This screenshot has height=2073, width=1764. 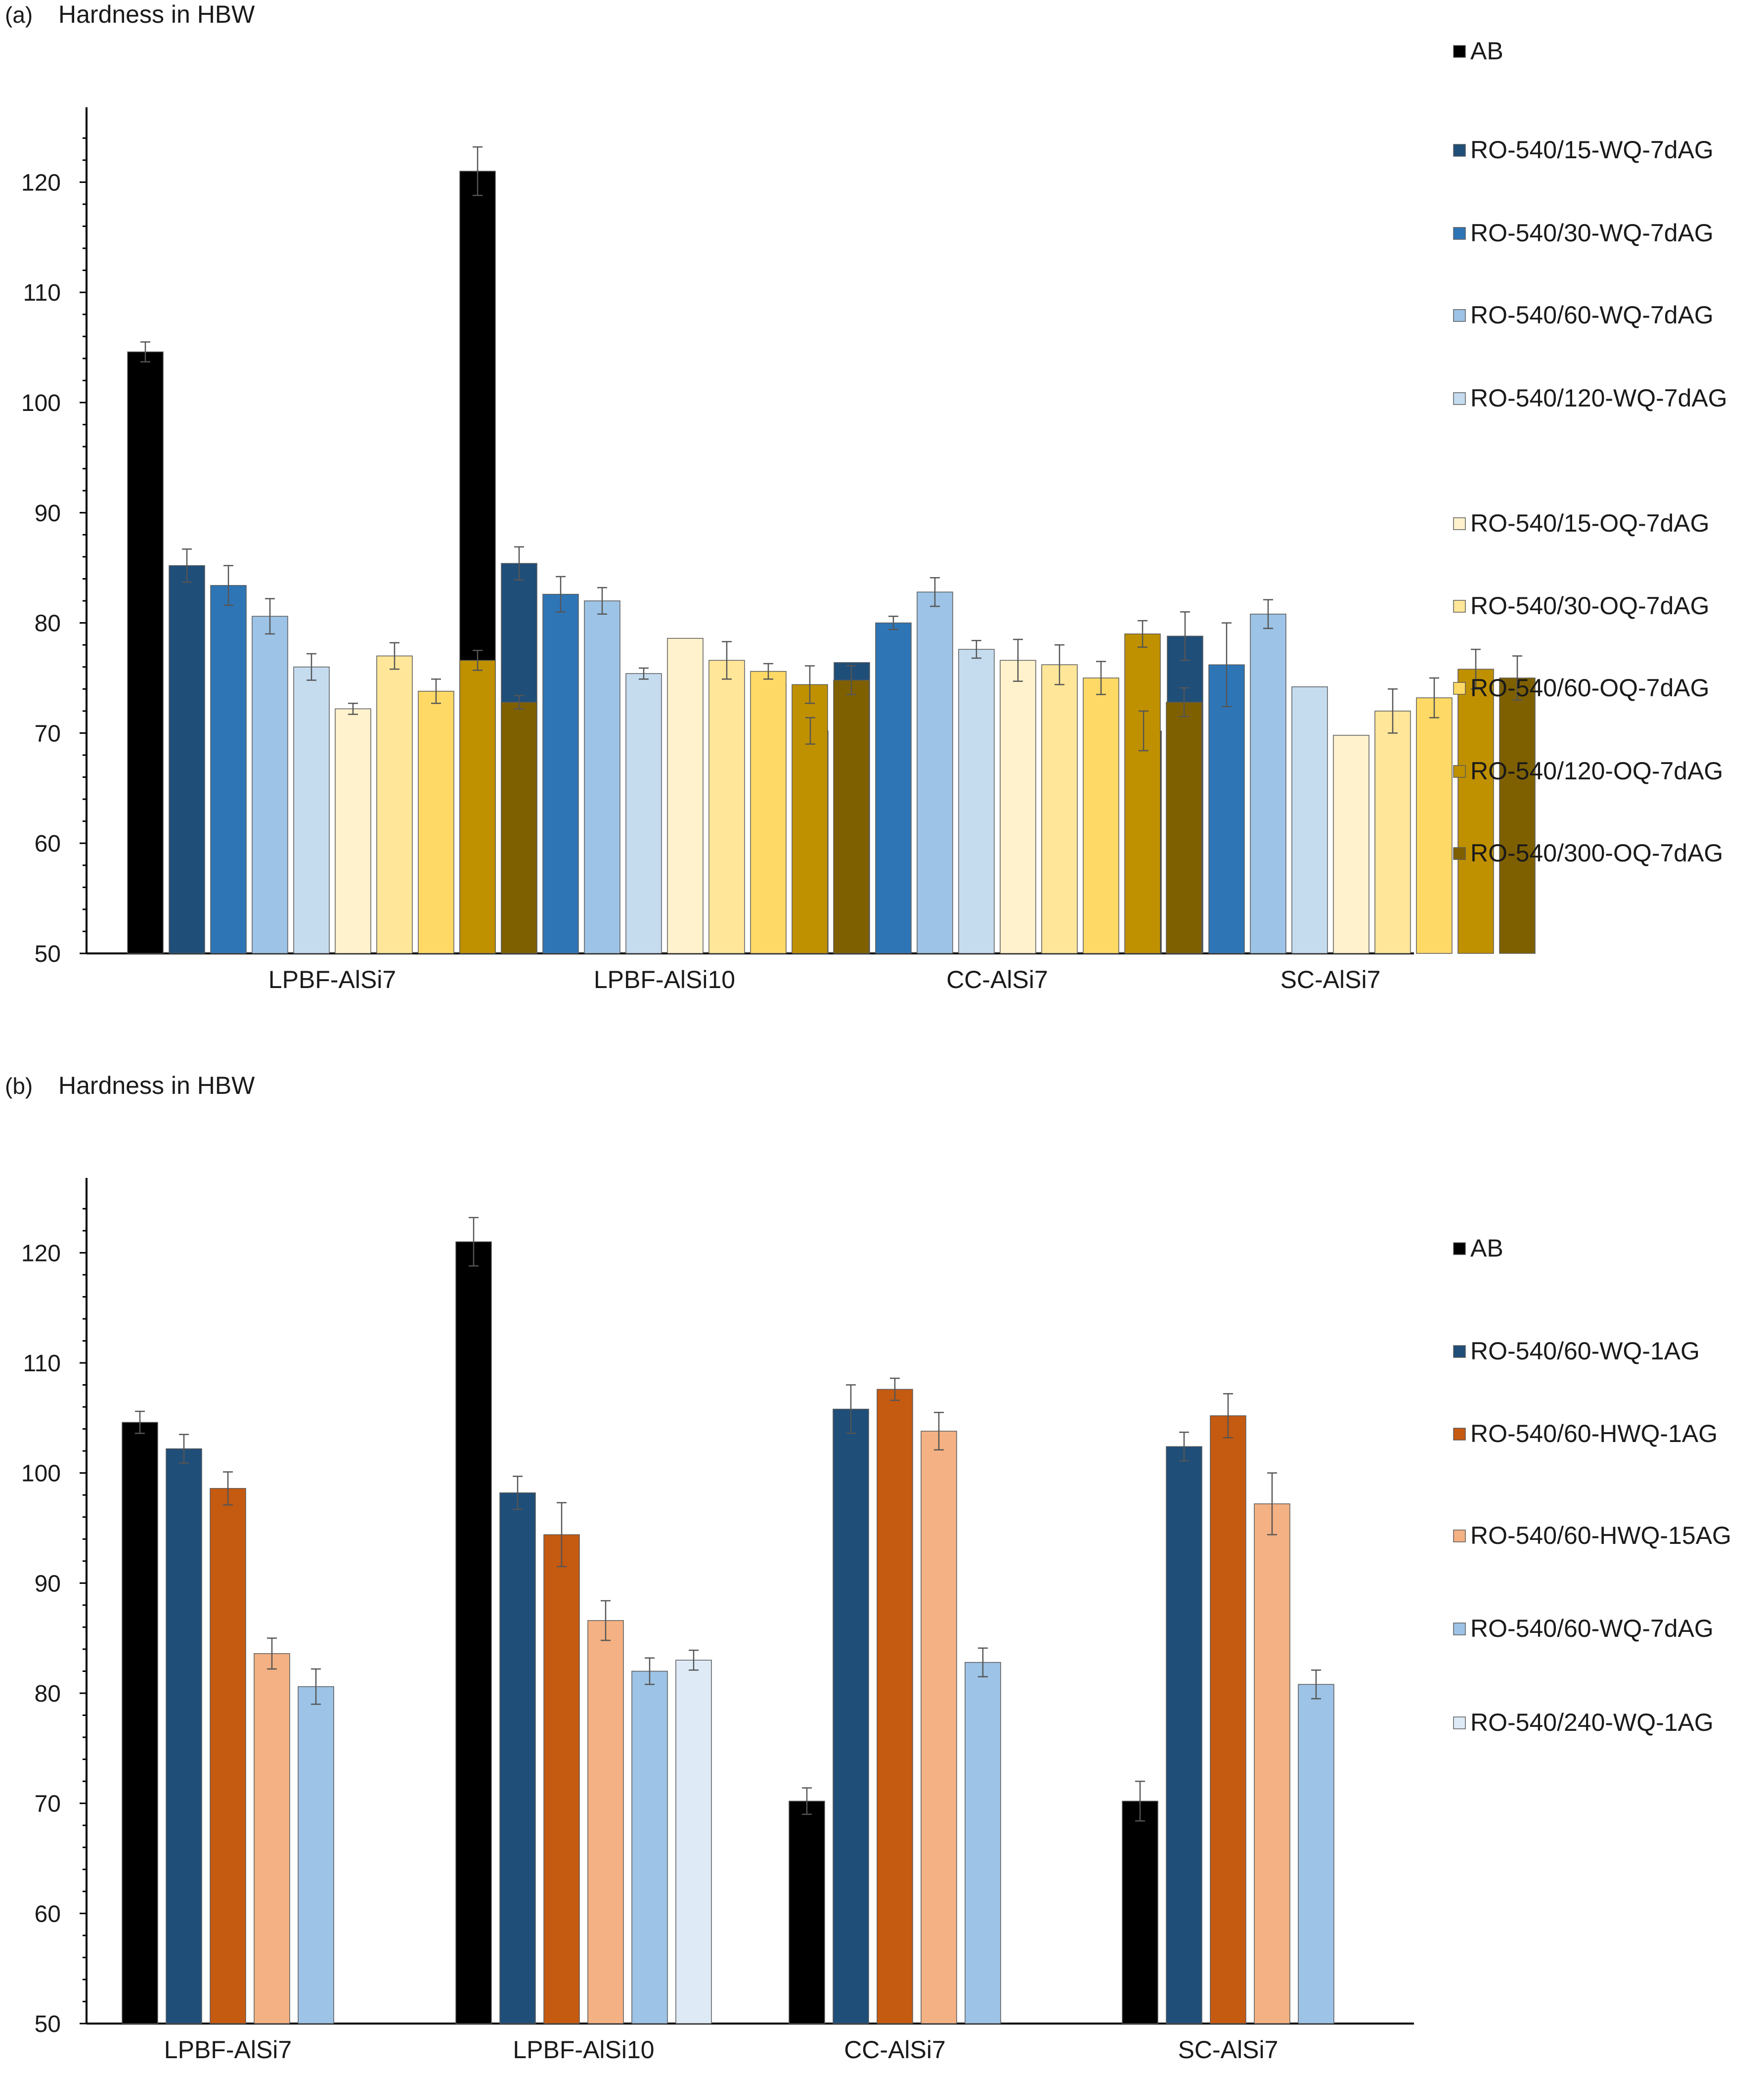 I want to click on legend-item: RO-540/300-OQ-7dAG, so click(x=1588, y=853).